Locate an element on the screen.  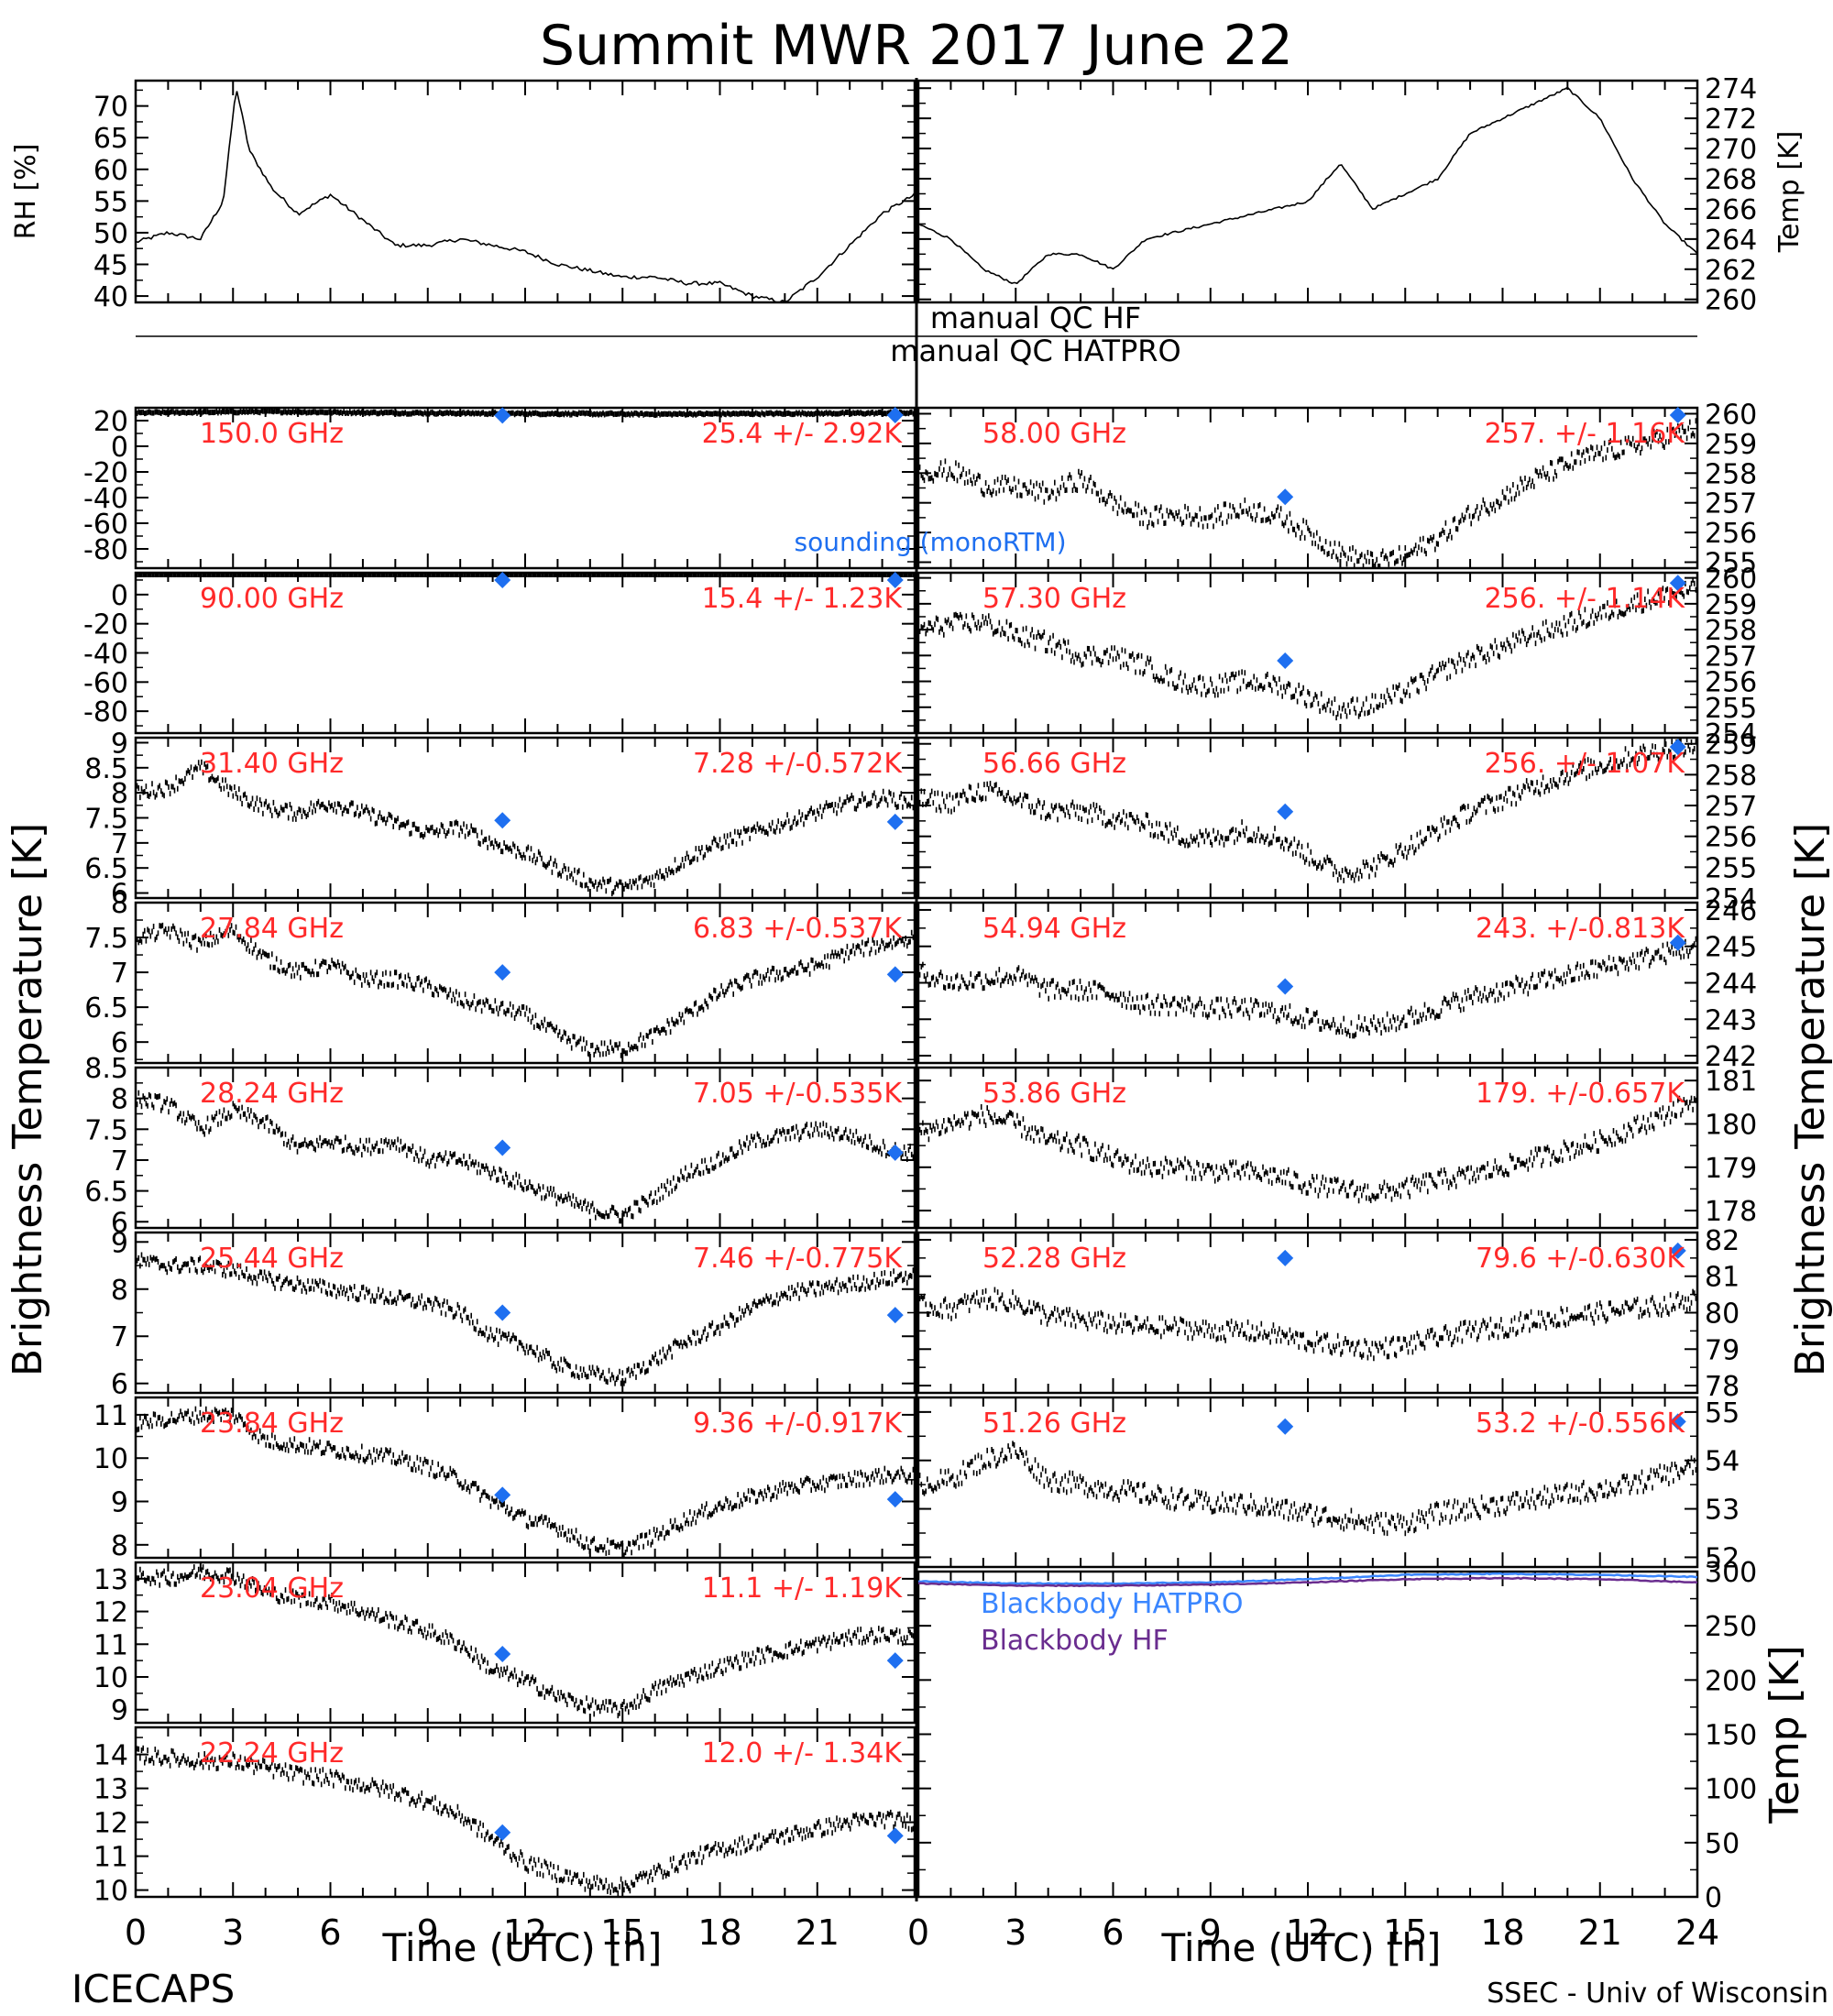
top-right-ylabel: Temp [K] is located at coordinates (1789, 192).